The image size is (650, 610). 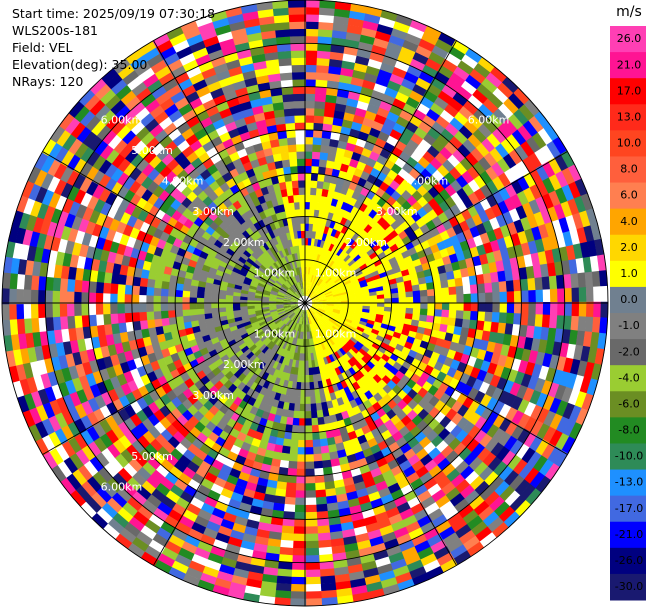 I want to click on range-ring-label: 2.00km, so click(x=244, y=242).